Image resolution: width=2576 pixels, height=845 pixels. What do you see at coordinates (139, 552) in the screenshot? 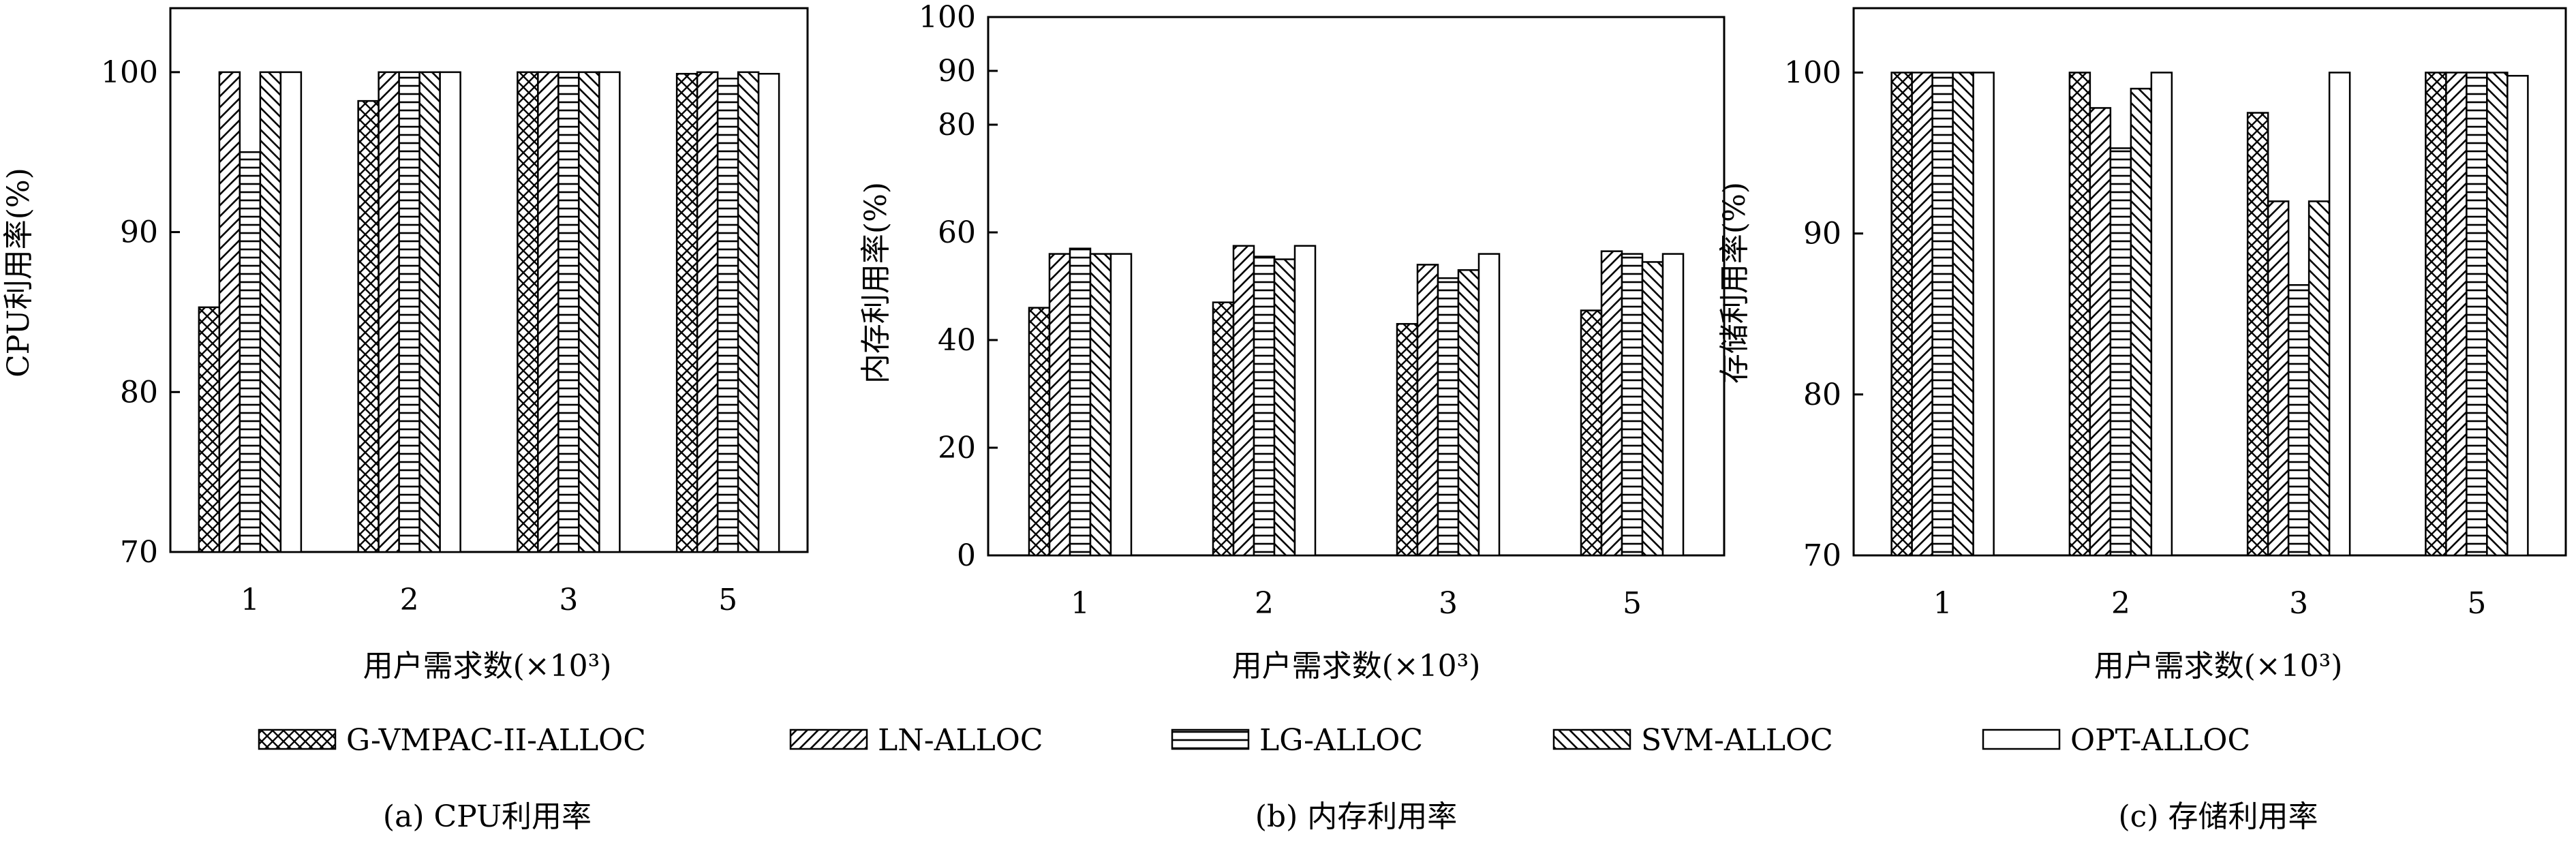
I see `y-tick-label-cpu-70: 70` at bounding box center [139, 552].